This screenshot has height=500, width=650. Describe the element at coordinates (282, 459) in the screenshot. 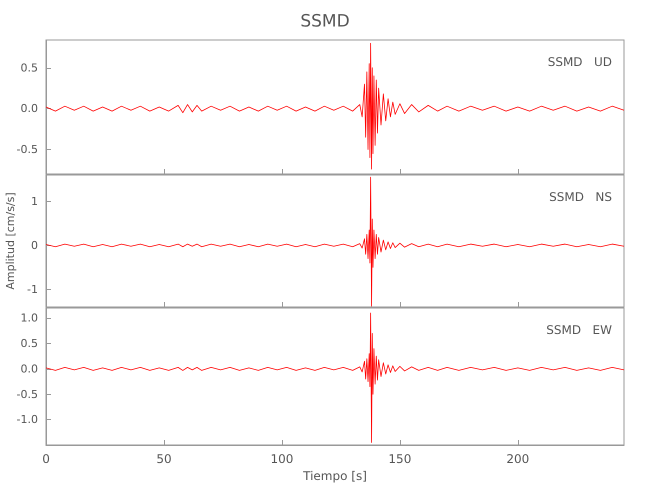

I see `x-tick-label: 100` at that location.